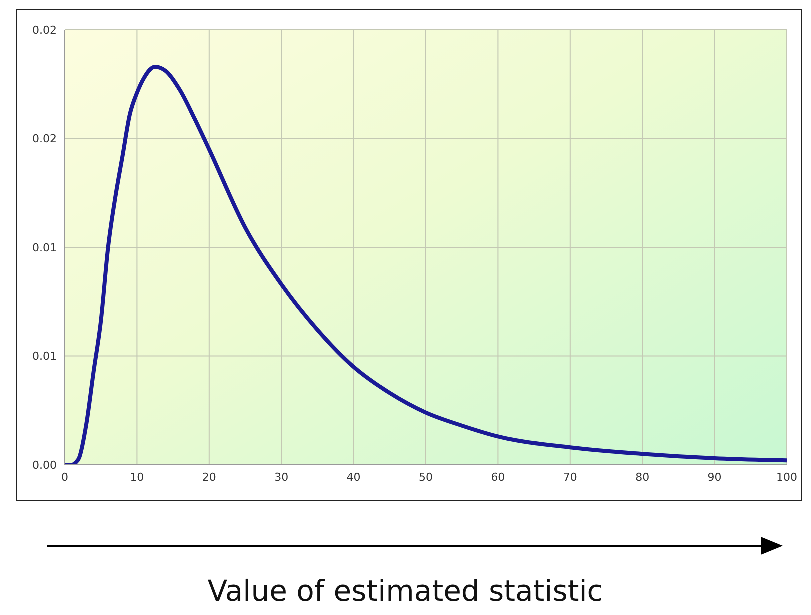  Describe the element at coordinates (65, 477) in the screenshot. I see `x-tick-label: 0` at that location.